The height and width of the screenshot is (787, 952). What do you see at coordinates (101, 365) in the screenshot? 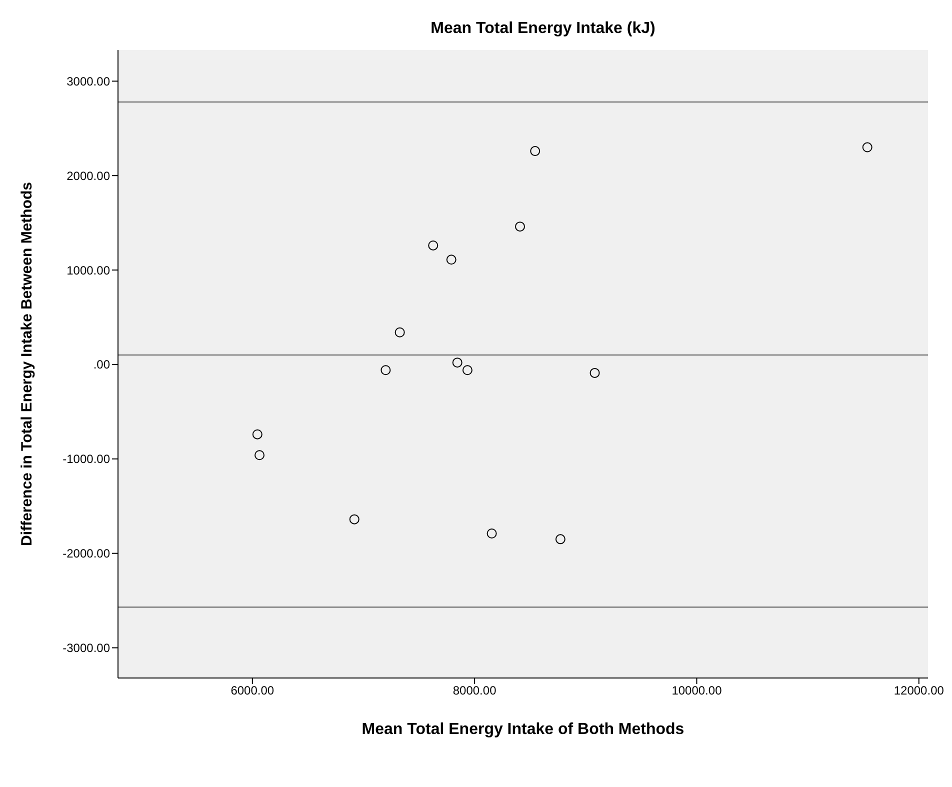
I see `y-tick-label: .00` at bounding box center [101, 365].